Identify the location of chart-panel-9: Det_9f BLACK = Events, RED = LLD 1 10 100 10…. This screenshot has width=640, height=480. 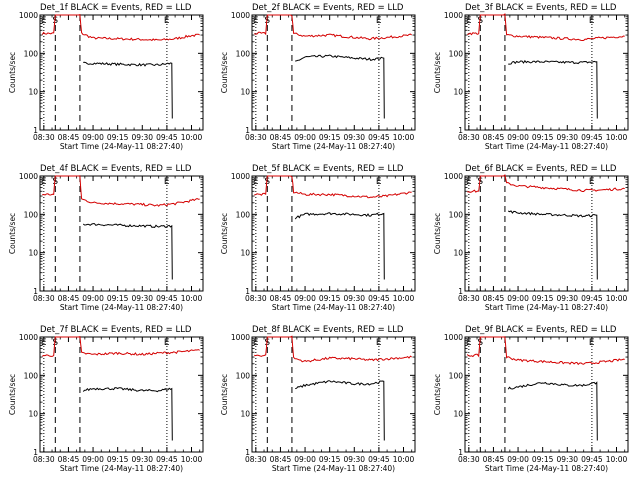
(531, 399).